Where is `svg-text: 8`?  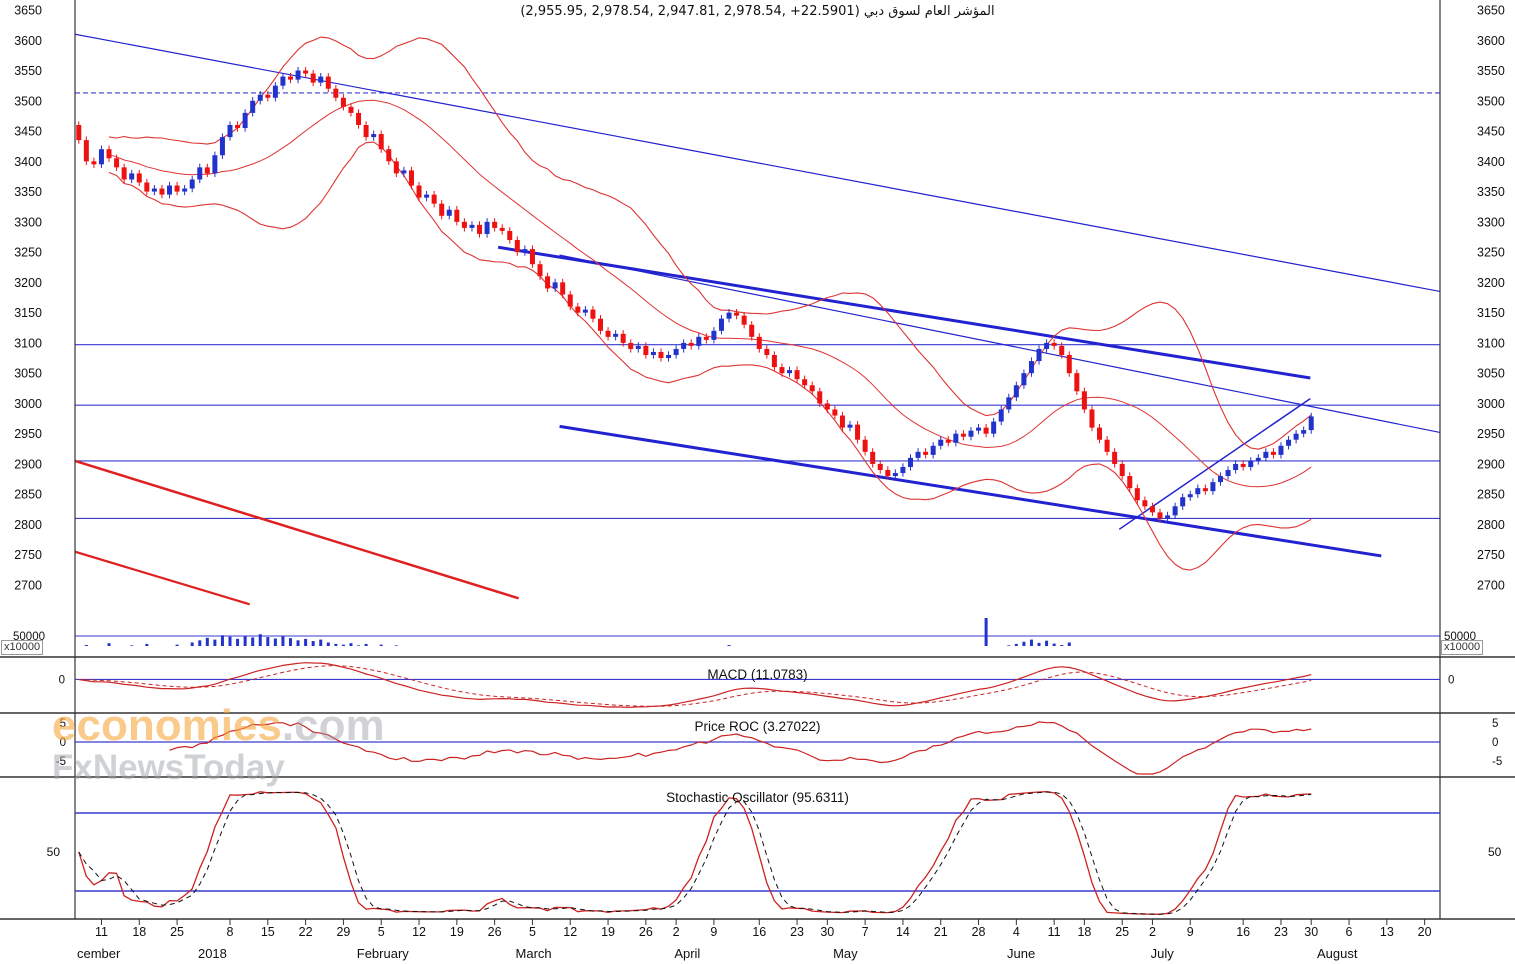
svg-text: 8 is located at coordinates (230, 932).